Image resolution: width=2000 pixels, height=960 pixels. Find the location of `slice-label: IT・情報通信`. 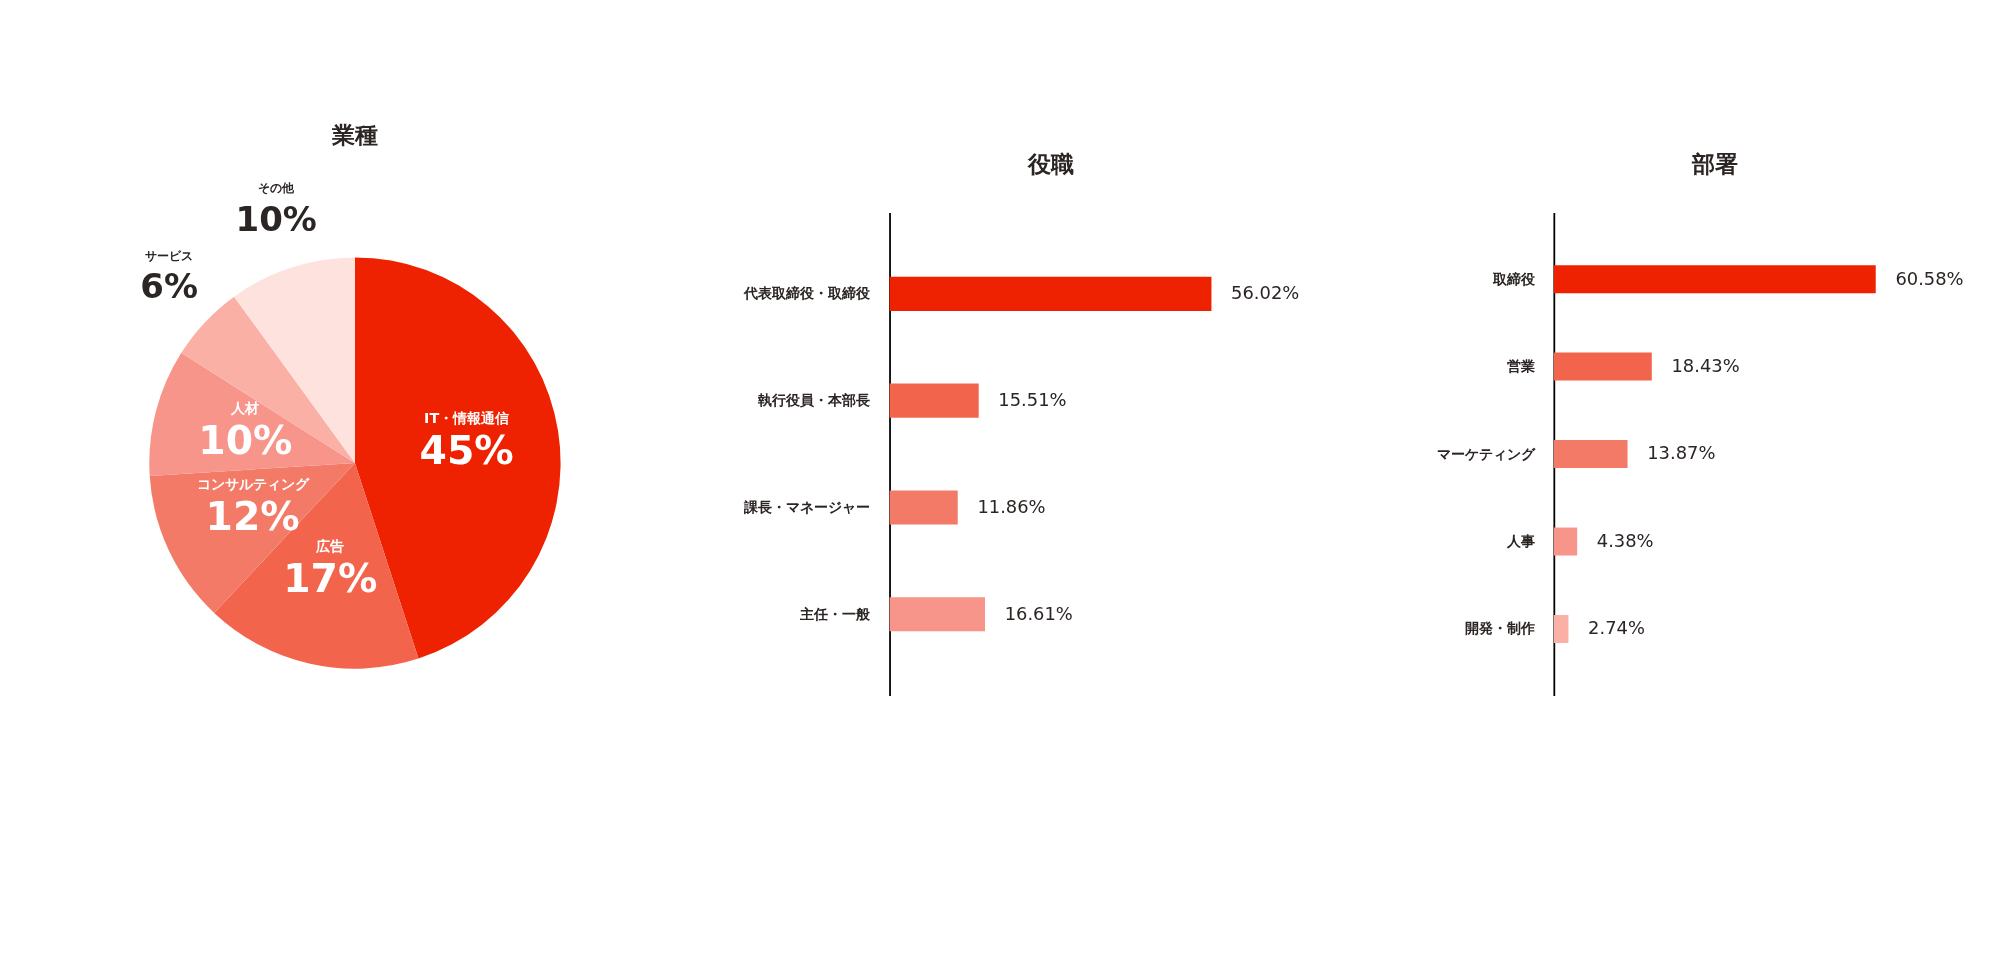

slice-label: IT・情報通信 is located at coordinates (467, 417).